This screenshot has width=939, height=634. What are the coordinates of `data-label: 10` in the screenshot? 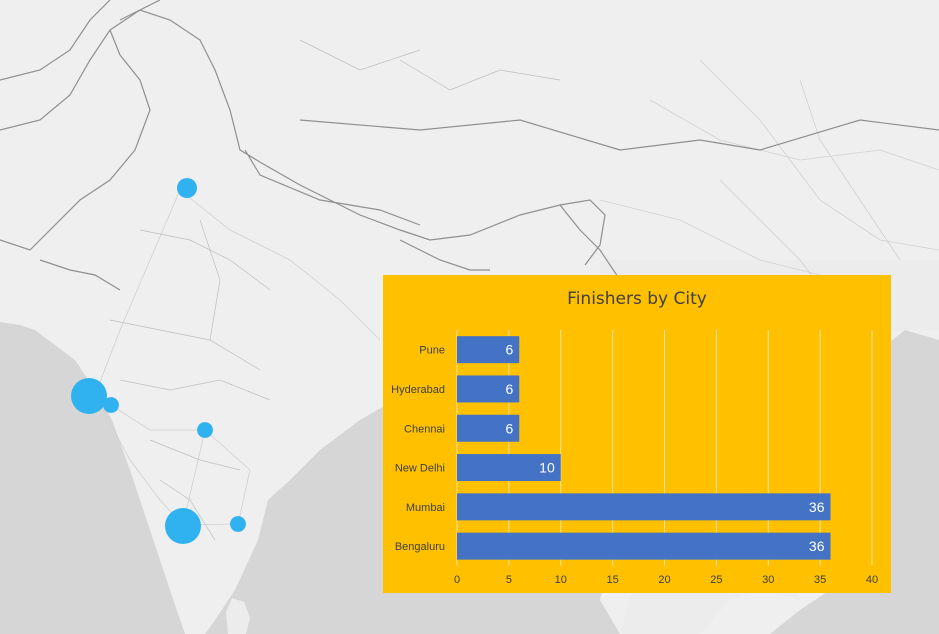 It's located at (547, 468).